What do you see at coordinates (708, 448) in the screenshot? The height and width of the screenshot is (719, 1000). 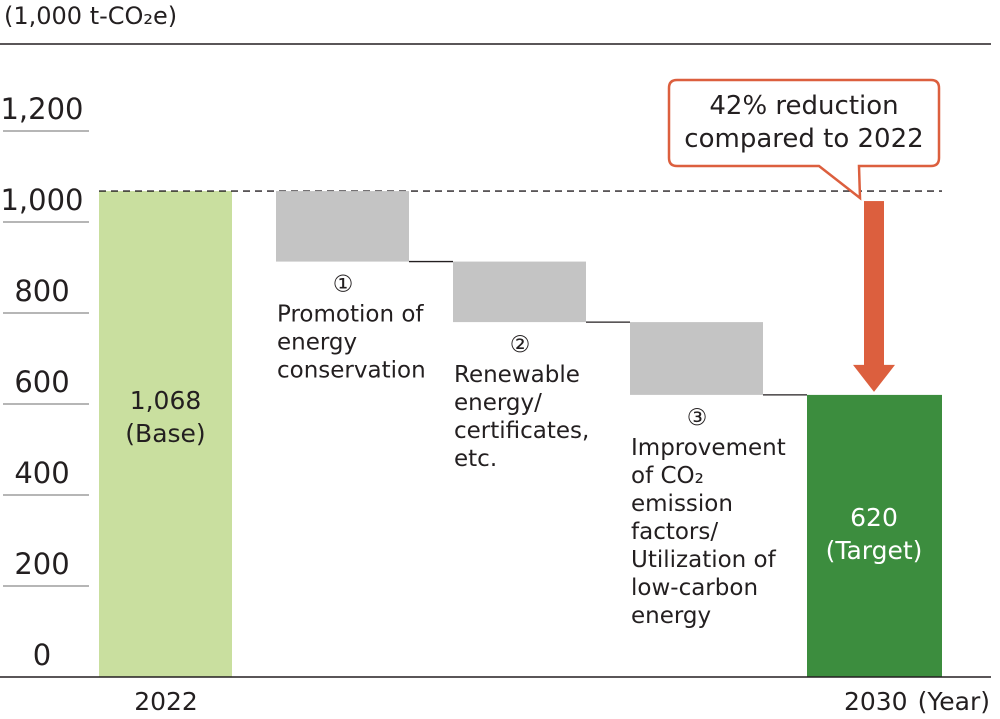 I see `reduction-label-line: Improvement` at bounding box center [708, 448].